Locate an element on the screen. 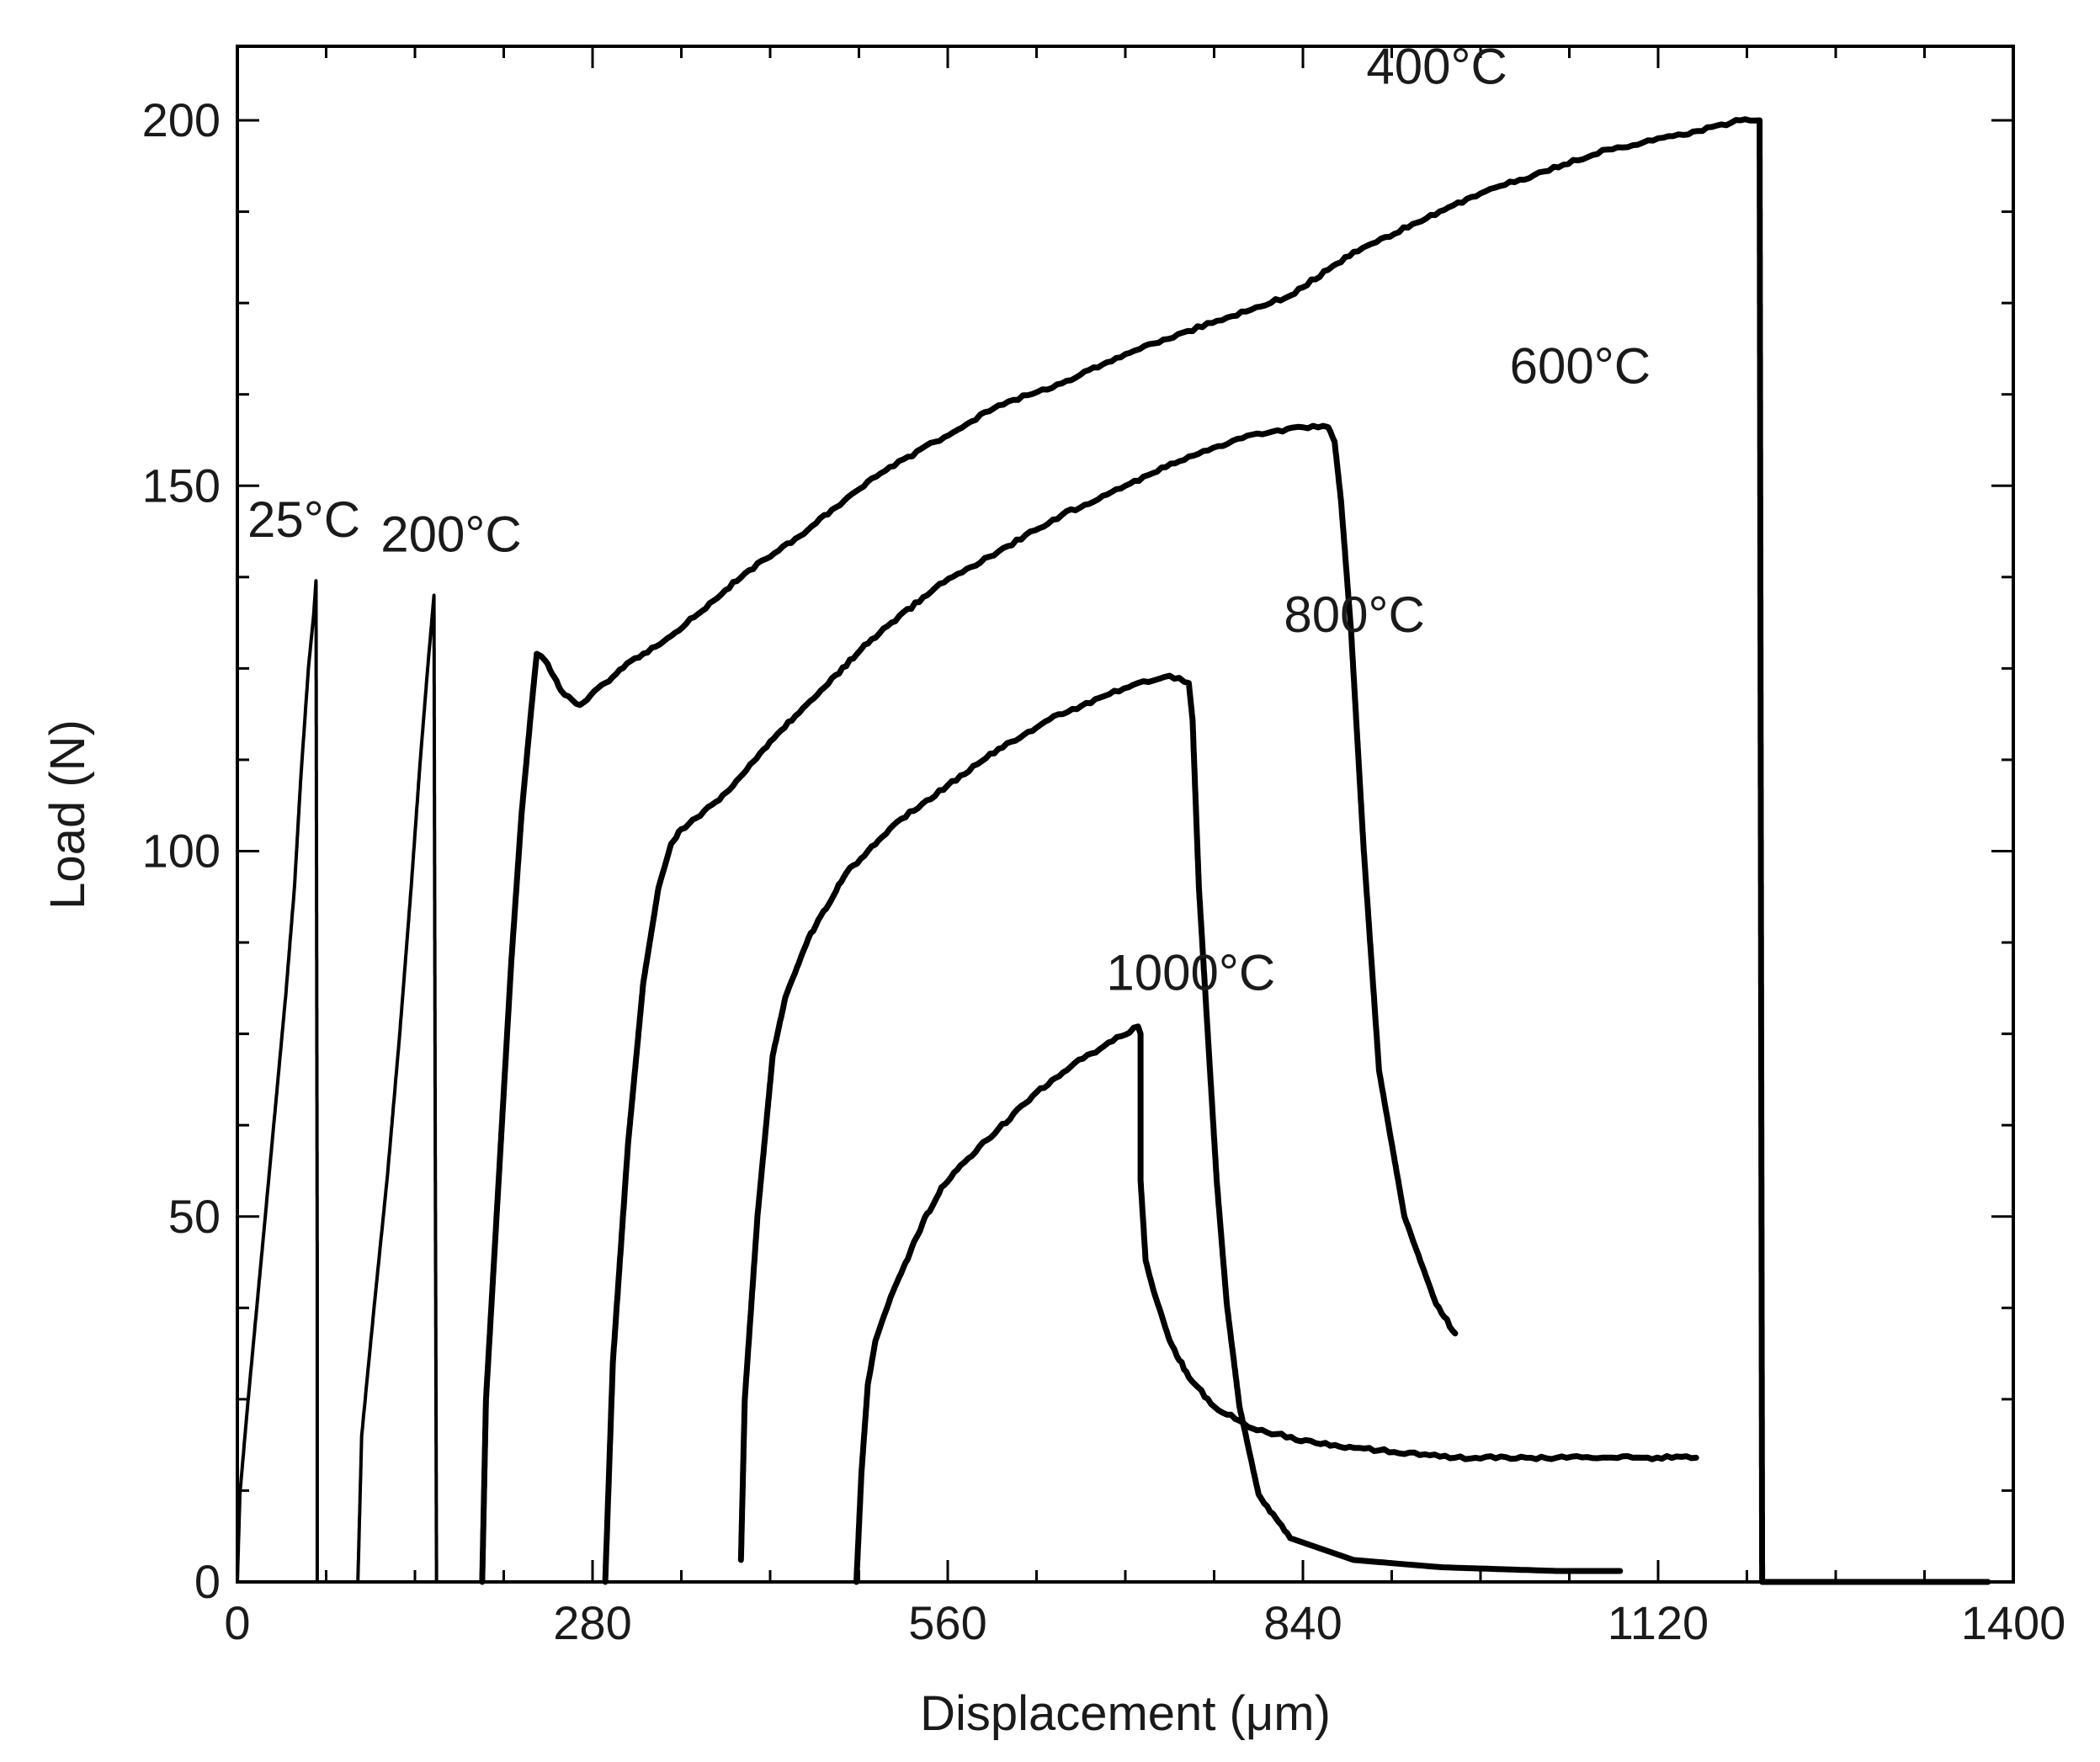 The width and height of the screenshot is (2100, 1762). series-line-200c is located at coordinates (397, 1088).